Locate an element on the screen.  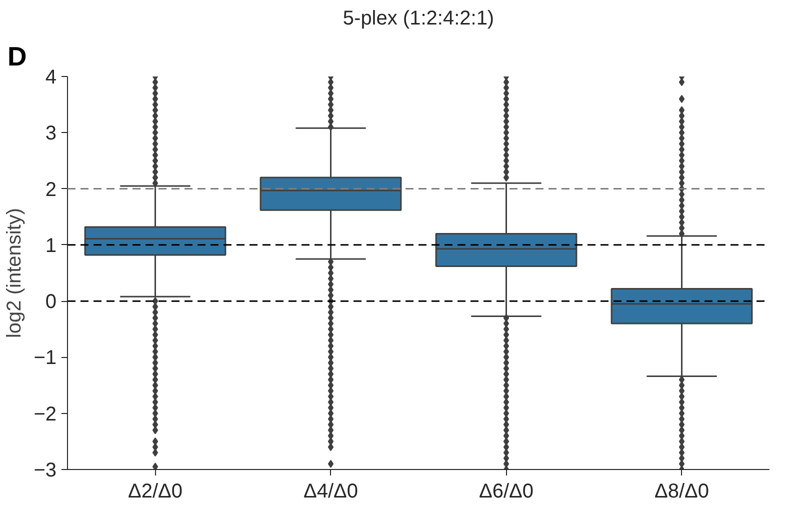
x-tick-label: Δ2/Δ0 is located at coordinates (155, 491).